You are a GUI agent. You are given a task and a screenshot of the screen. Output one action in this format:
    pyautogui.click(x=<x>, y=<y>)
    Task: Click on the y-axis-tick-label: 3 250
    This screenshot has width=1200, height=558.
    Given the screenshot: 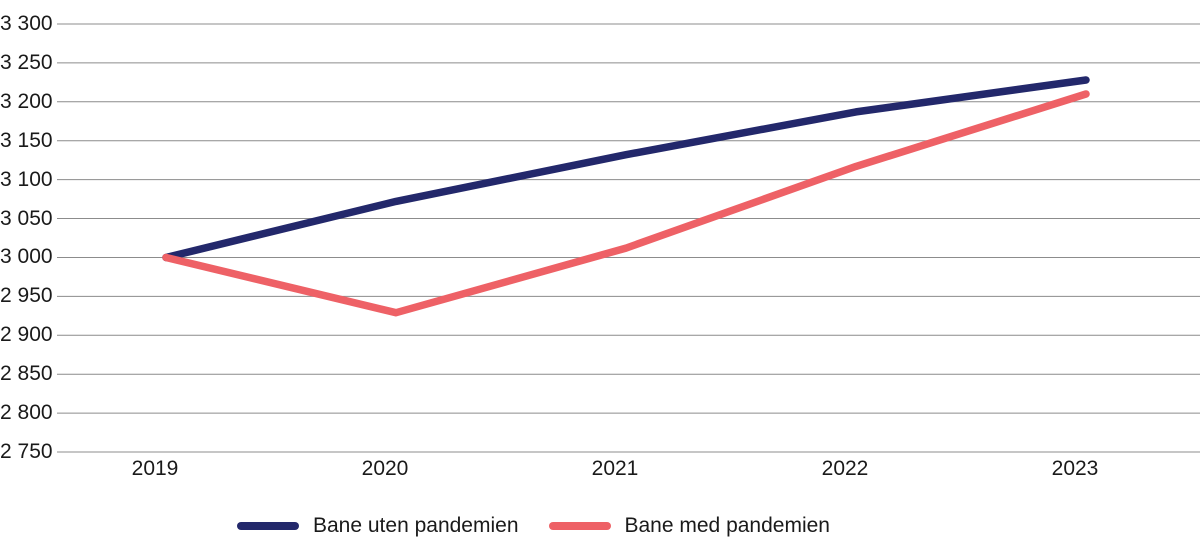 What is the action you would take?
    pyautogui.click(x=26, y=62)
    